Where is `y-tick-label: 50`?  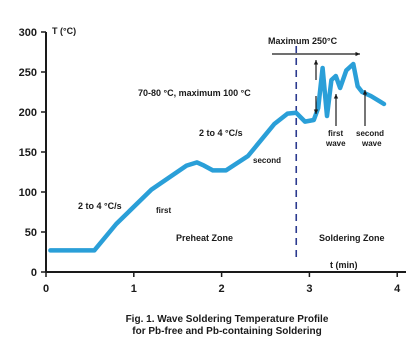 y-tick-label: 50 is located at coordinates (31, 233).